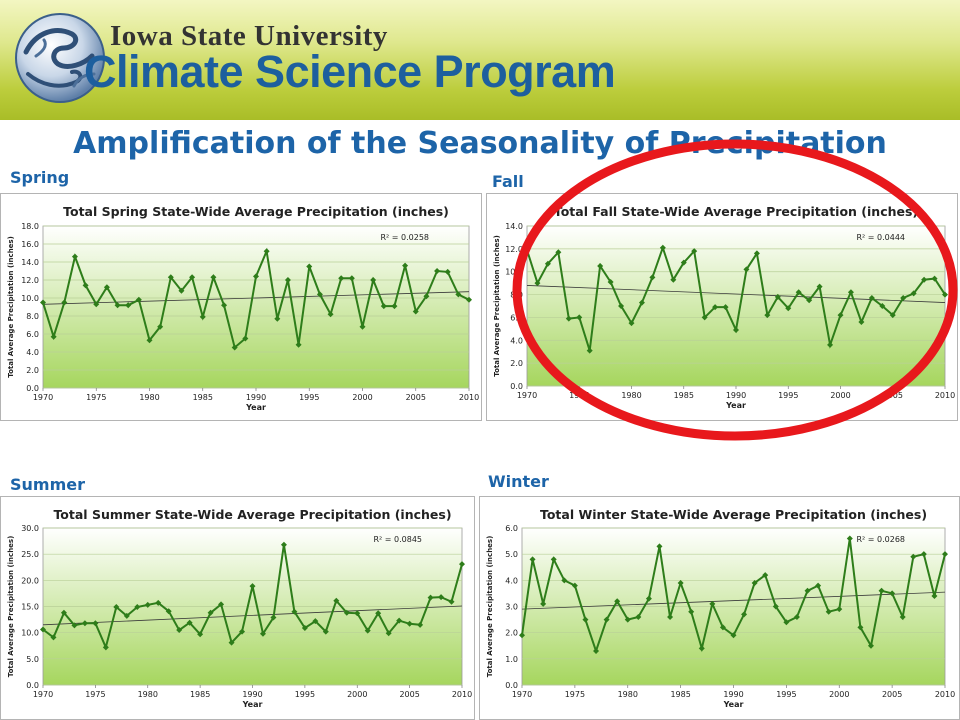  What do you see at coordinates (397, 539) in the screenshot?
I see `r-squared-label: R² = 0.0845` at bounding box center [397, 539].